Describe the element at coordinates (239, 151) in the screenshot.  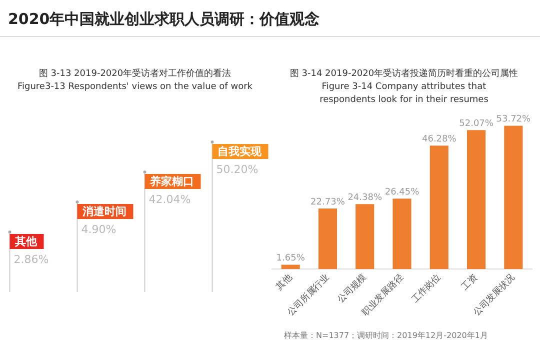
I see `category-label: 自我实现` at that location.